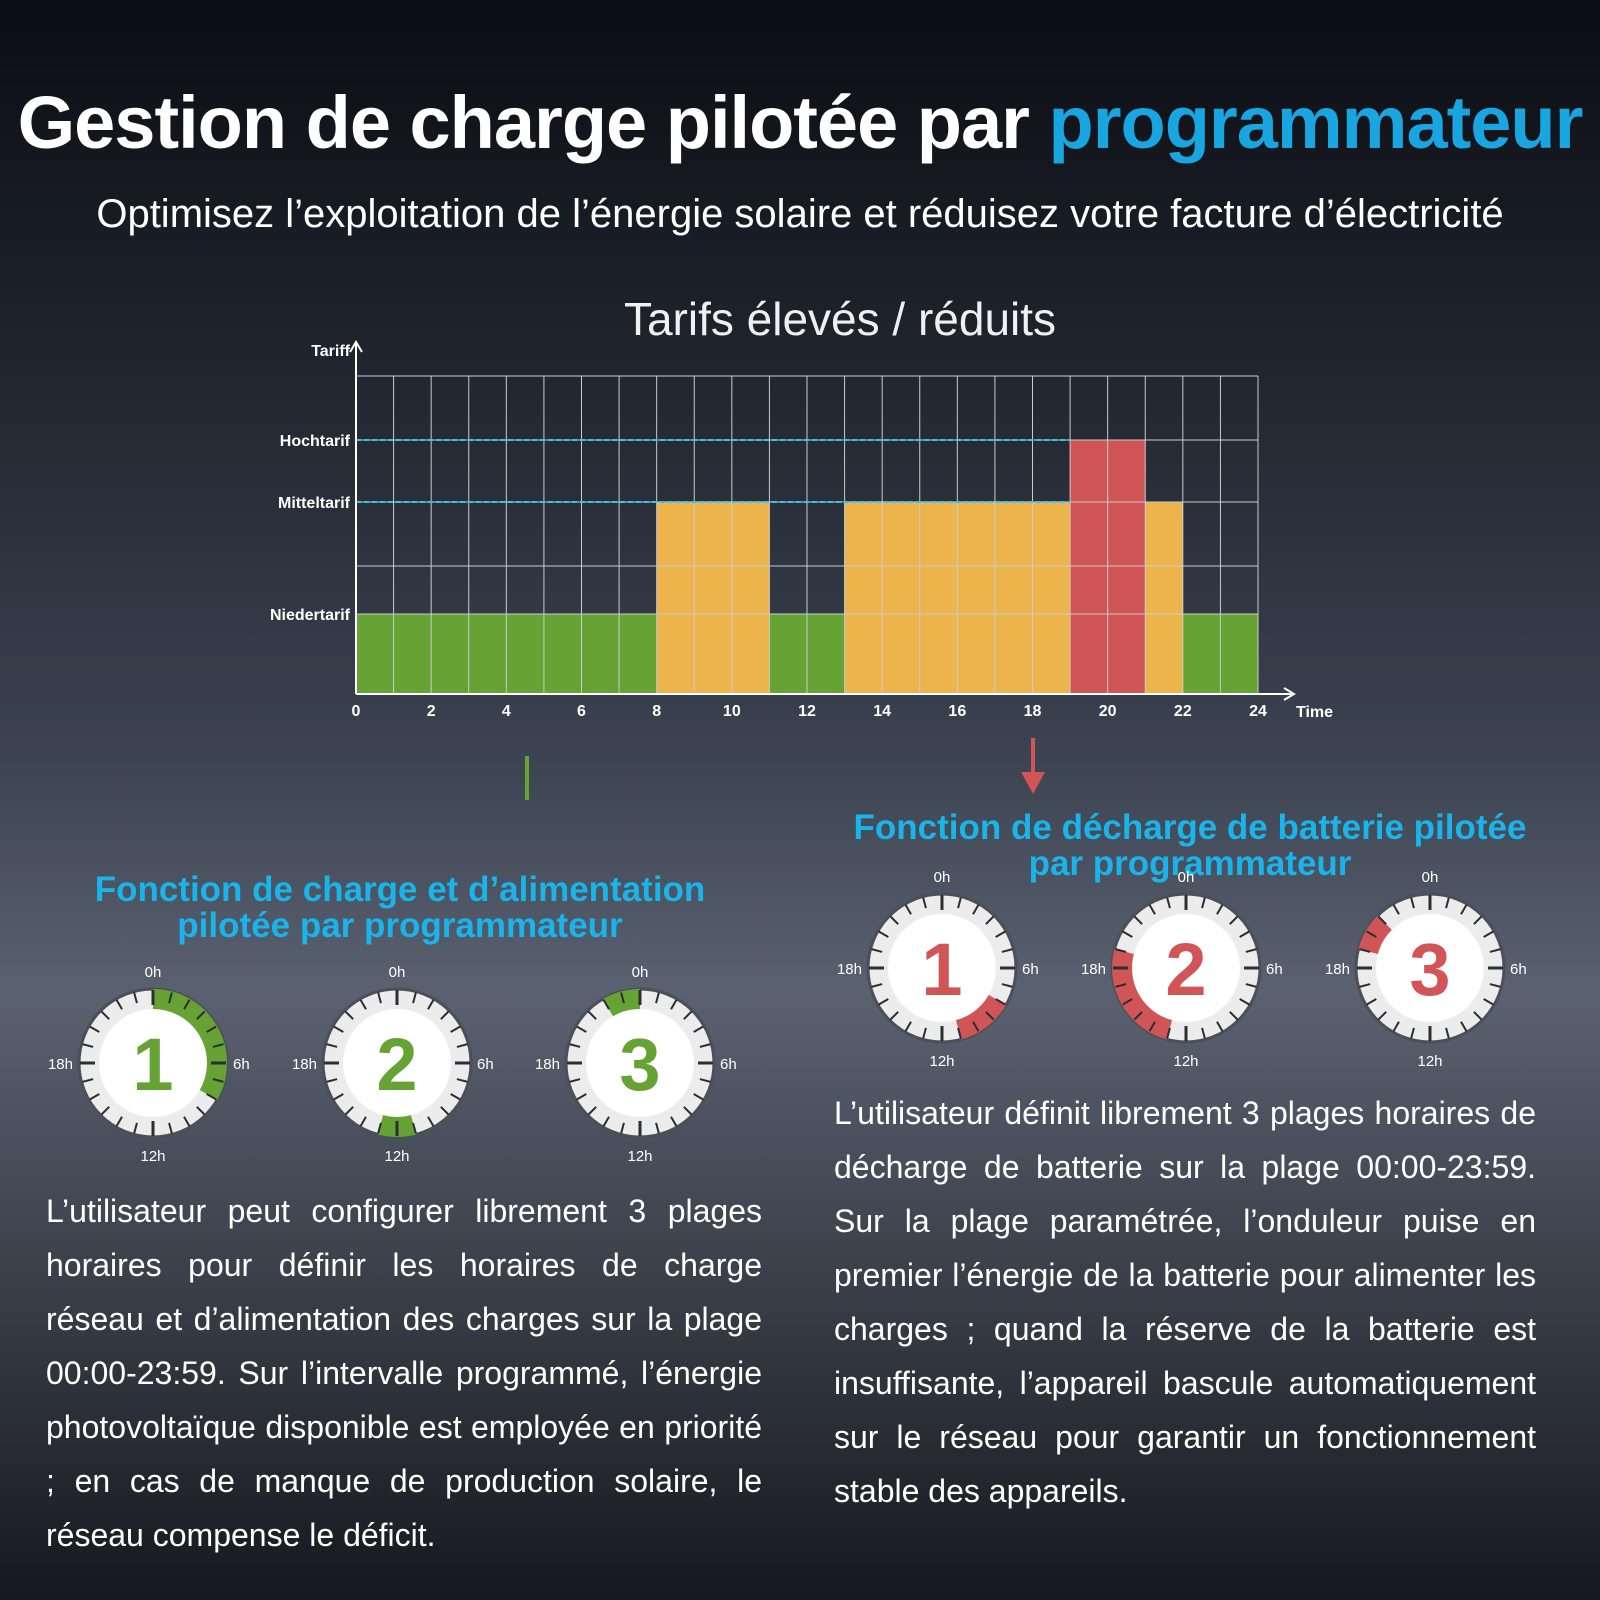 This screenshot has height=1600, width=1600. I want to click on charge-dial-2-active-arc, so click(397, 1126).